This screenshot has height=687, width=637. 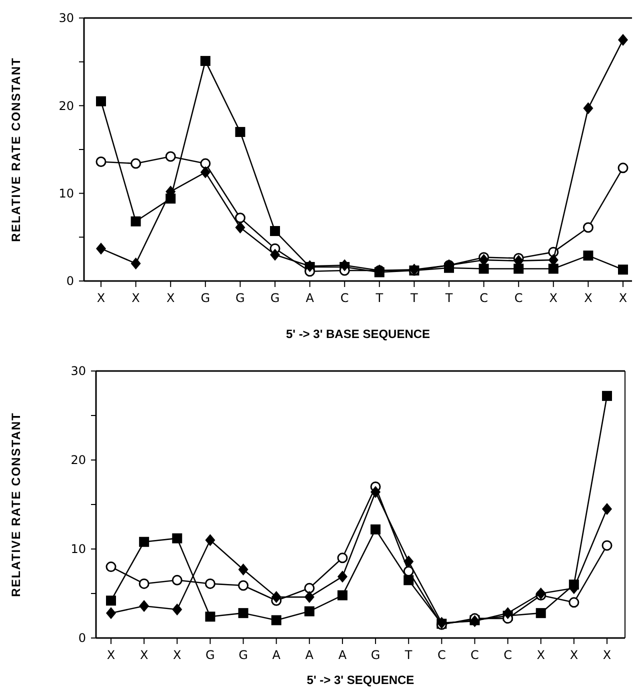 What do you see at coordinates (360, 680) in the screenshot?
I see `x-axis-title: 5' -> 3' SEQUENCE` at bounding box center [360, 680].